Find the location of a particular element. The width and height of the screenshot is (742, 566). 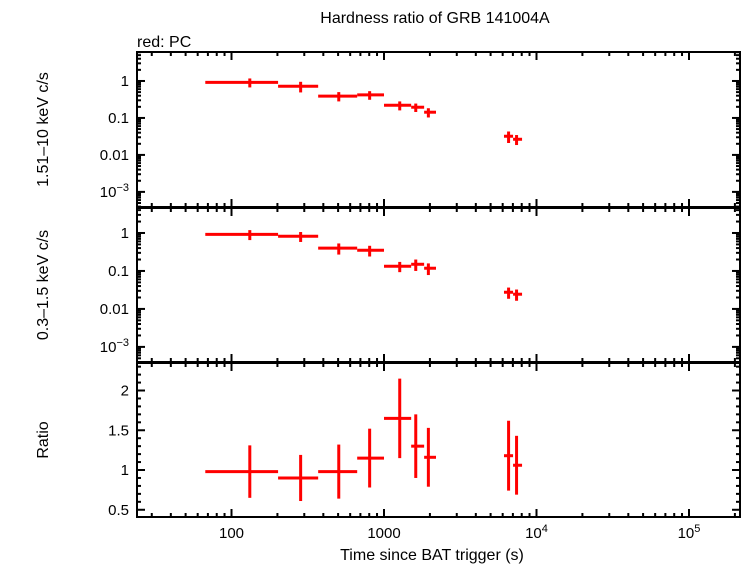

y-axis-label-1: 1.51–10 keV c/s is located at coordinates (43, 129).